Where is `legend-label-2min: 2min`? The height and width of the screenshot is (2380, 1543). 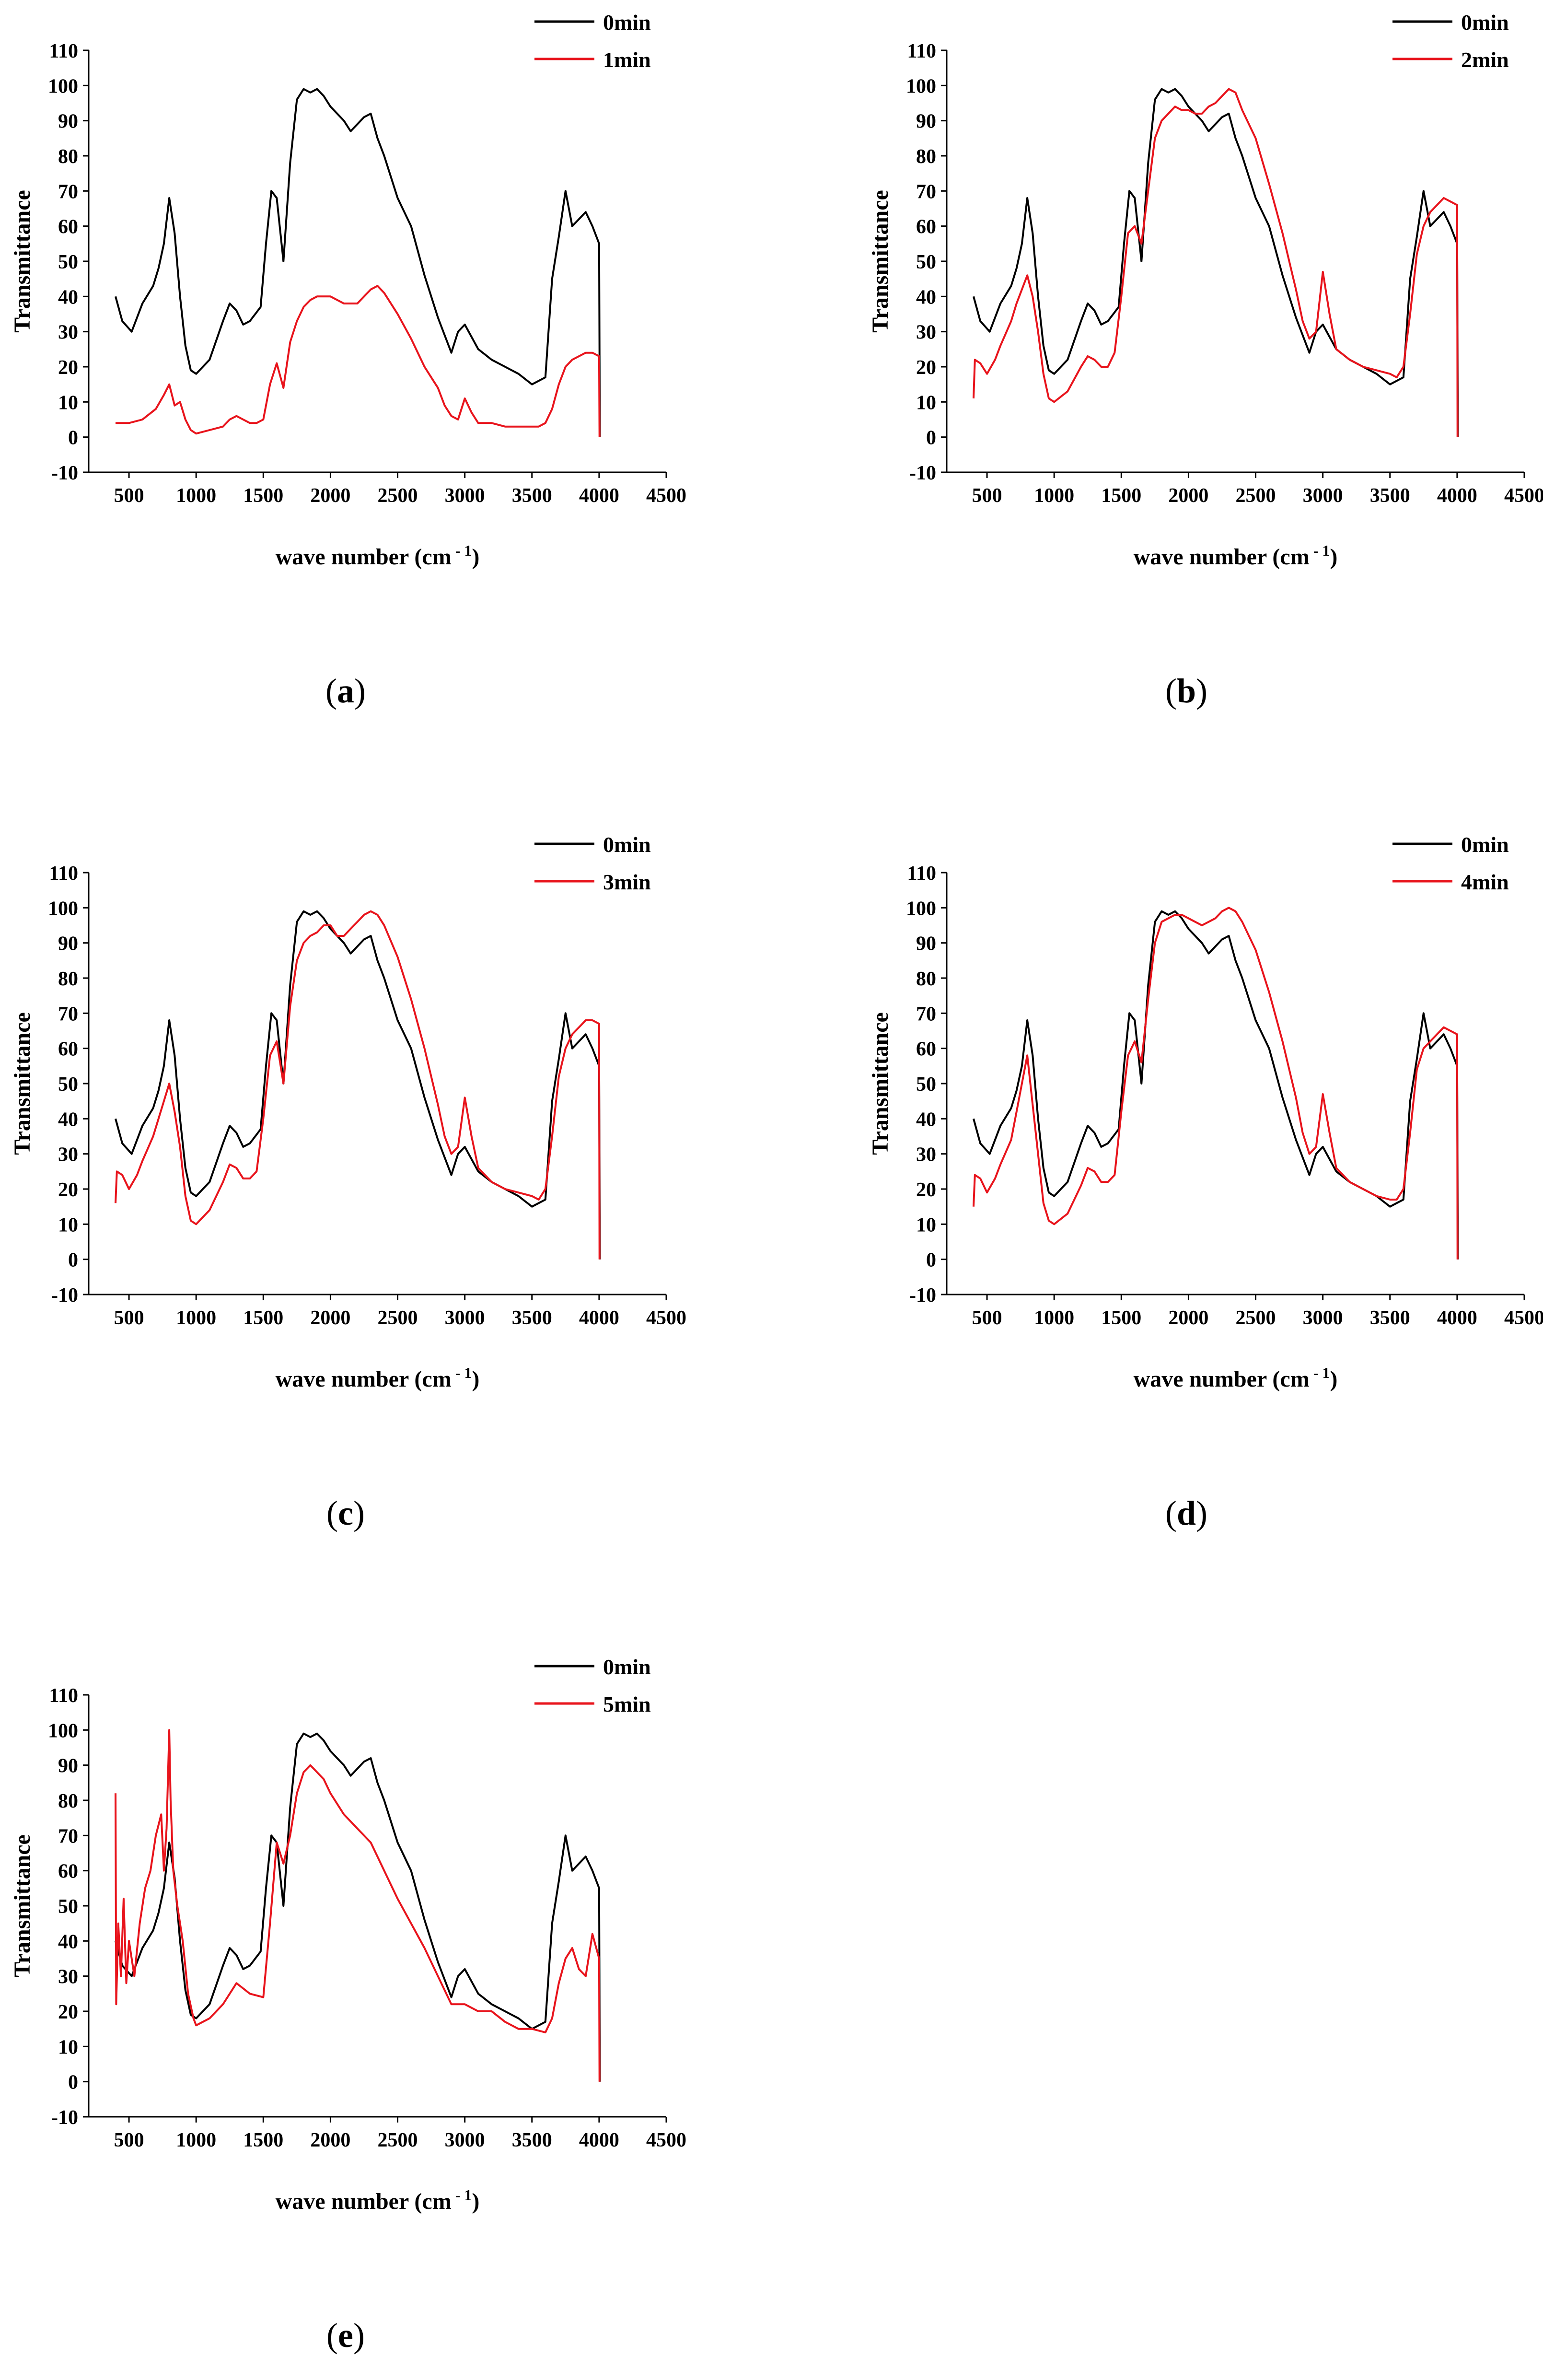 legend-label-2min: 2min is located at coordinates (1485, 59).